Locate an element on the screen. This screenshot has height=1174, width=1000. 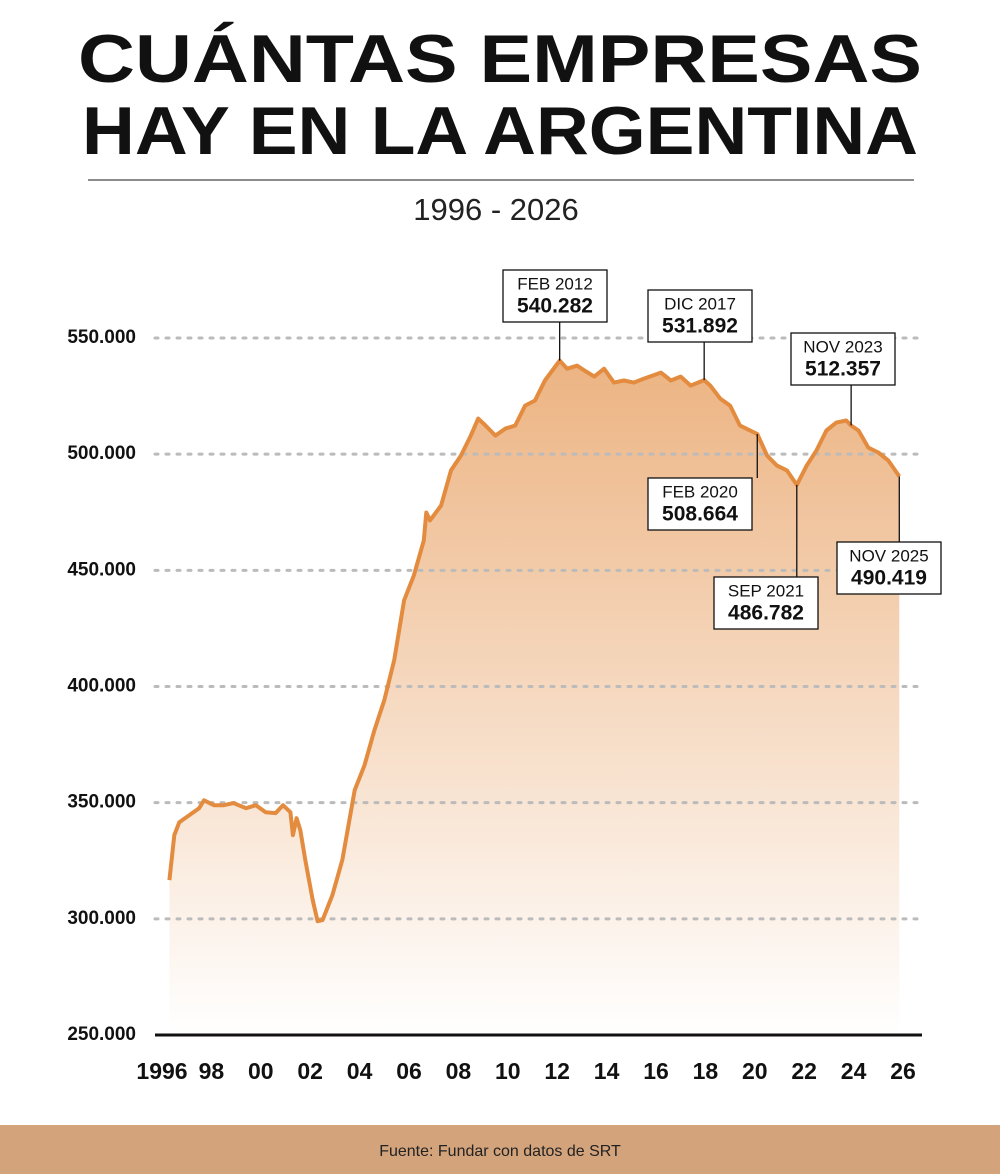
x-tick-label: 1996 is located at coordinates (161, 1071).